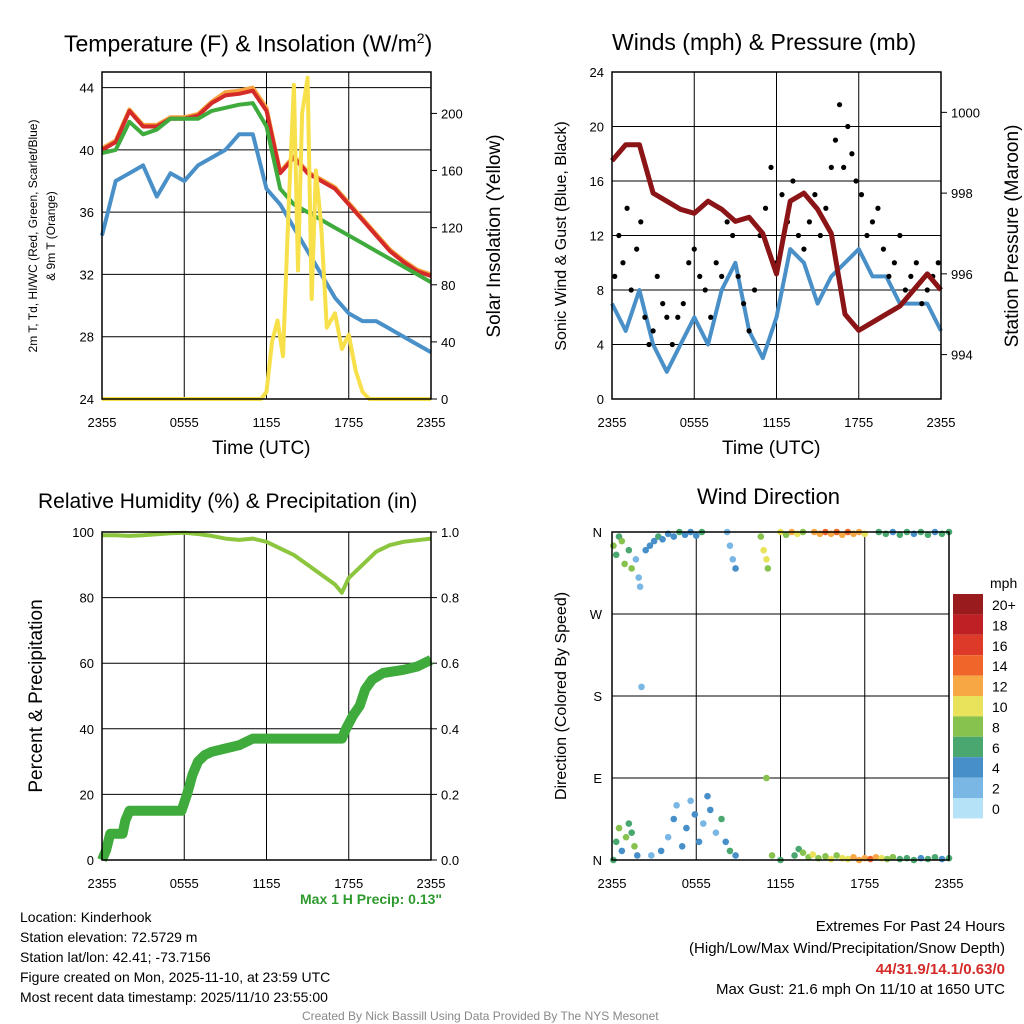 This screenshot has height=1024, width=1024. What do you see at coordinates (109, 937) in the screenshot?
I see `elevation: Station elevation: 72.5729 m` at bounding box center [109, 937].